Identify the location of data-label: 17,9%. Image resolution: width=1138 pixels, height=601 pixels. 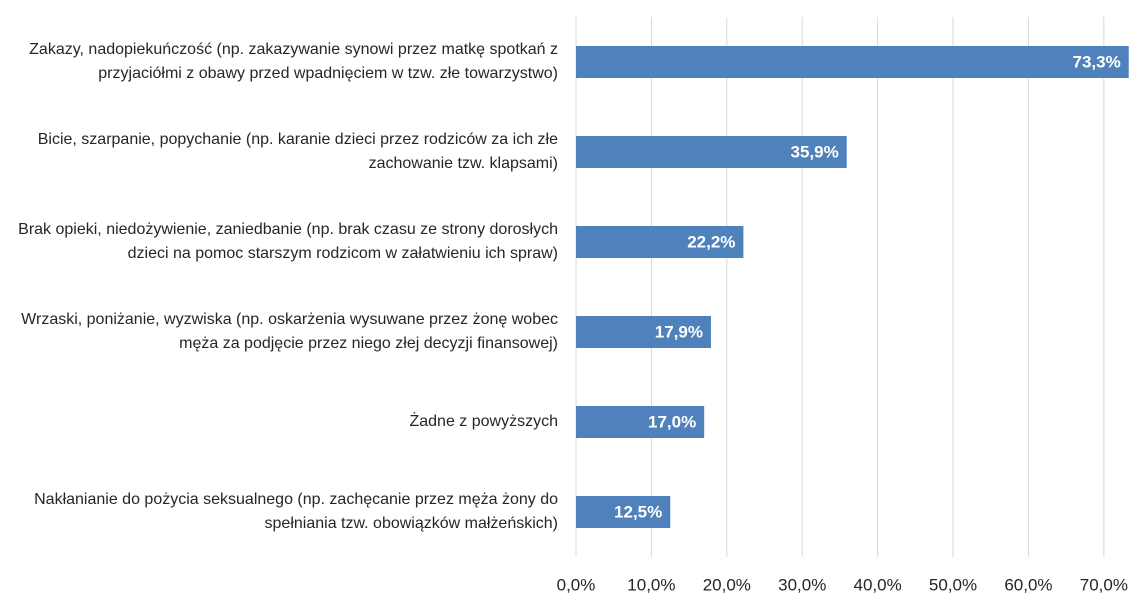
(679, 331).